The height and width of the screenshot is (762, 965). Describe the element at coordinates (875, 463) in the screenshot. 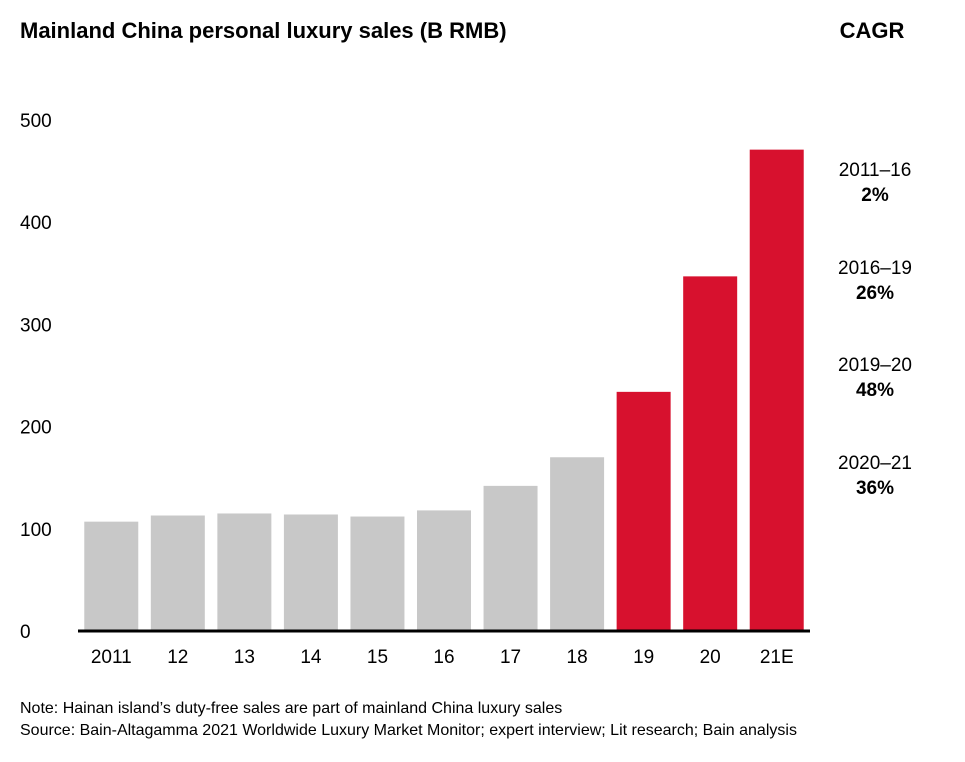

I see `cagr-period: 2020–21` at that location.